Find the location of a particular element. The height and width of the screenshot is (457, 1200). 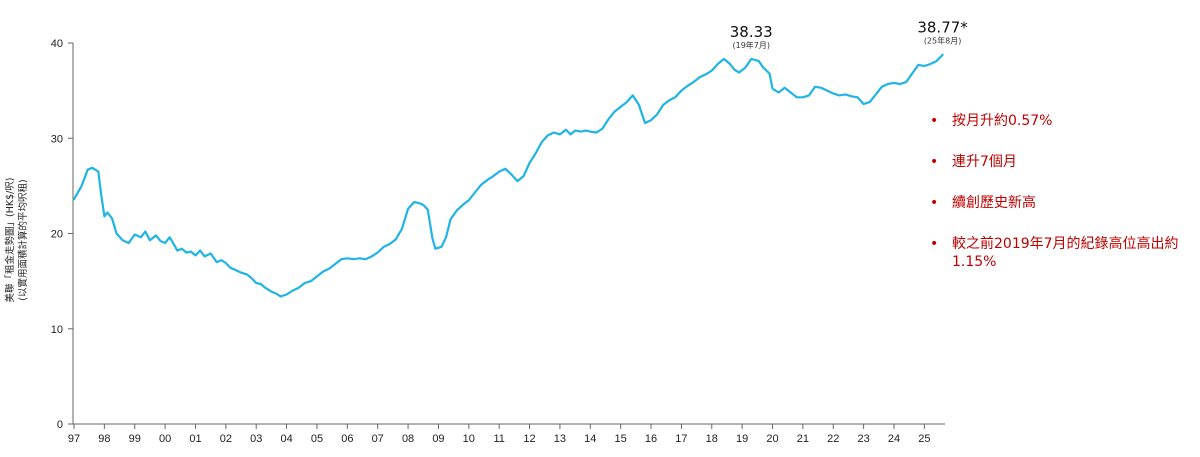

x-tick-label: 04 is located at coordinates (286, 439).